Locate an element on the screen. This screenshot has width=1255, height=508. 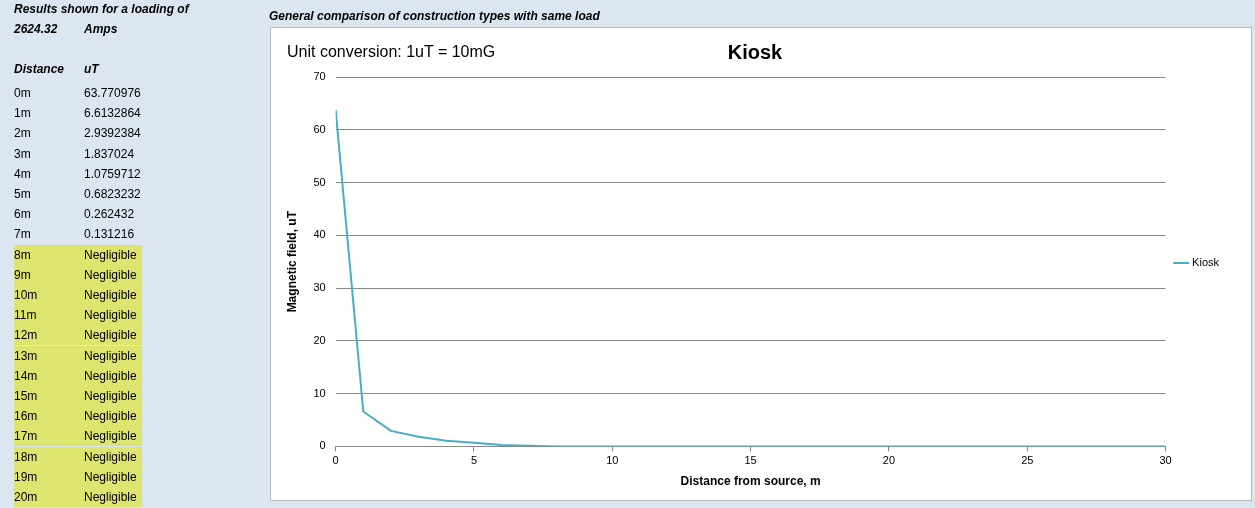
y-tick-label: 10 is located at coordinates (319, 392).